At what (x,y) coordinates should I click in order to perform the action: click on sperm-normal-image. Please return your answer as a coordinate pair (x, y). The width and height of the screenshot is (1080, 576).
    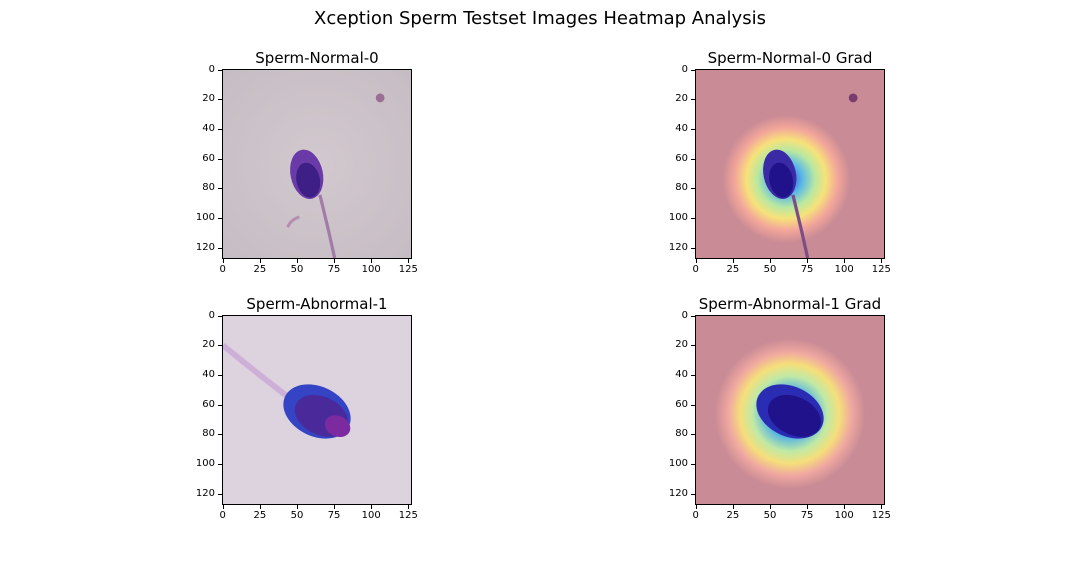
    Looking at the image, I should click on (317, 164).